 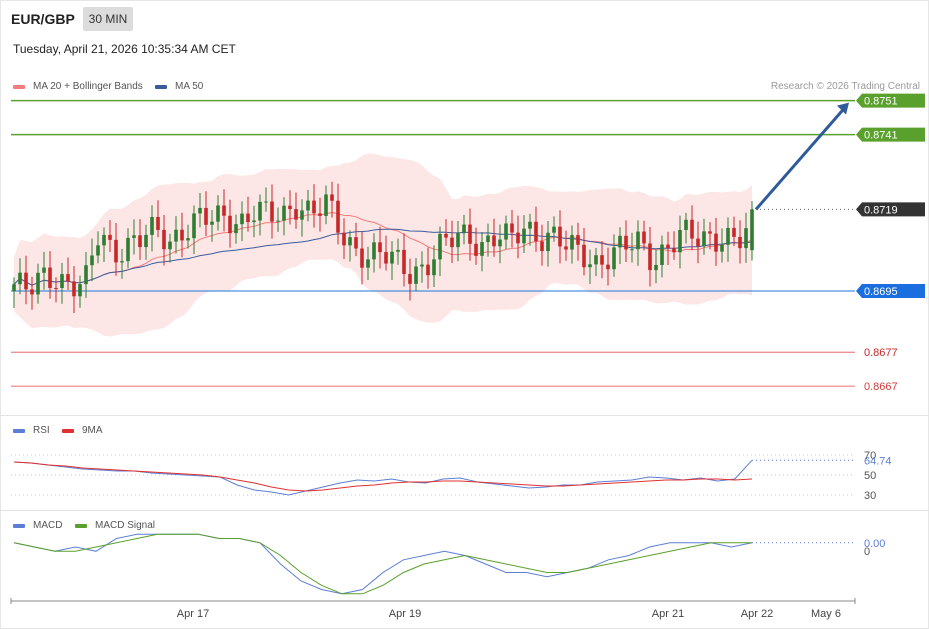 What do you see at coordinates (867, 552) in the screenshot?
I see `macd-tick-0: 0` at bounding box center [867, 552].